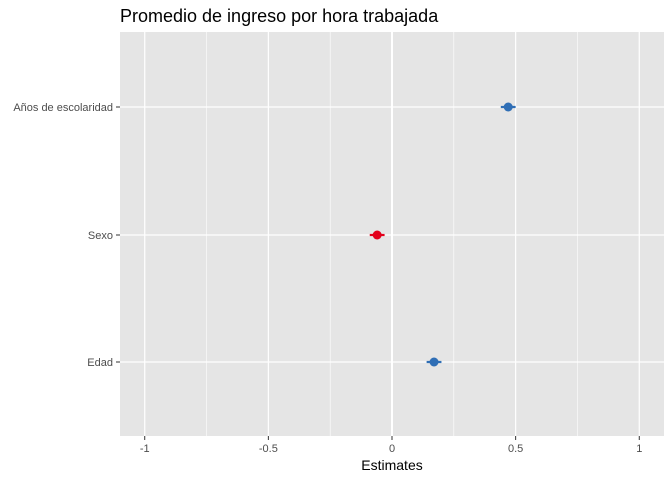  What do you see at coordinates (100, 236) in the screenshot?
I see `y-tick-label: Sexo` at bounding box center [100, 236].